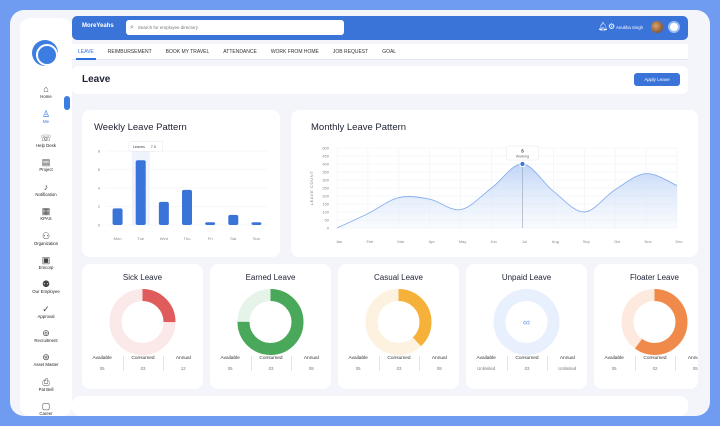  Describe the element at coordinates (657, 79) in the screenshot. I see `apply-leave-button: Apply Leave` at that location.